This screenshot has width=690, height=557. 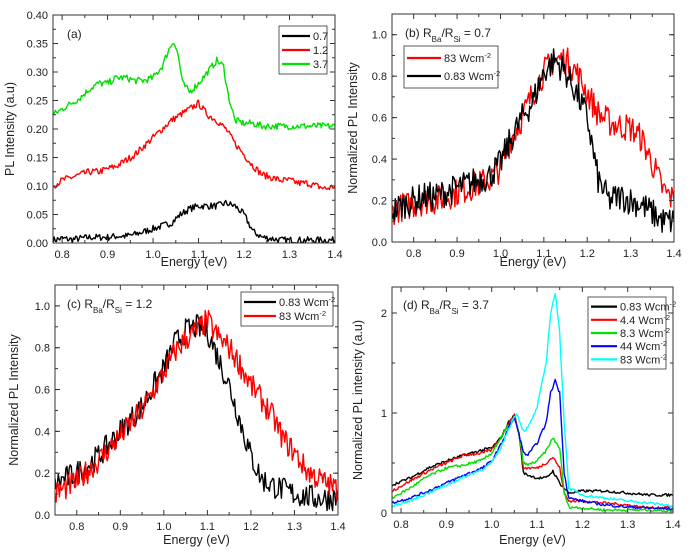 I want to click on y-tick-label: 0.20, so click(x=37, y=130).